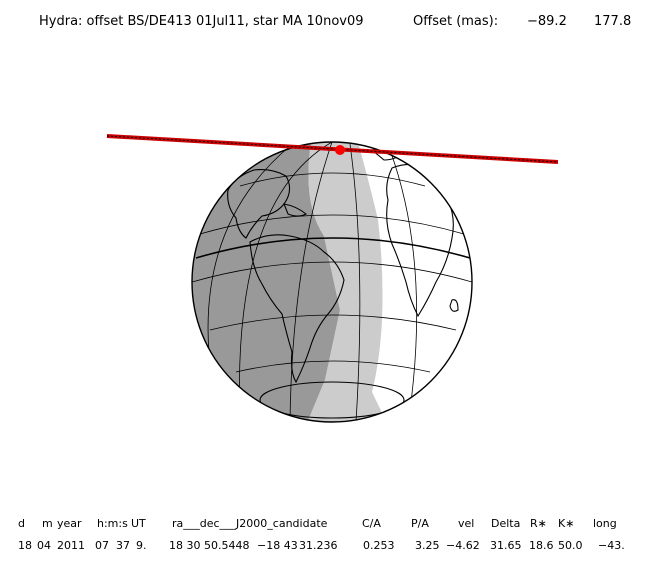  I want to click on col-header-ca: C/A, so click(371, 523).